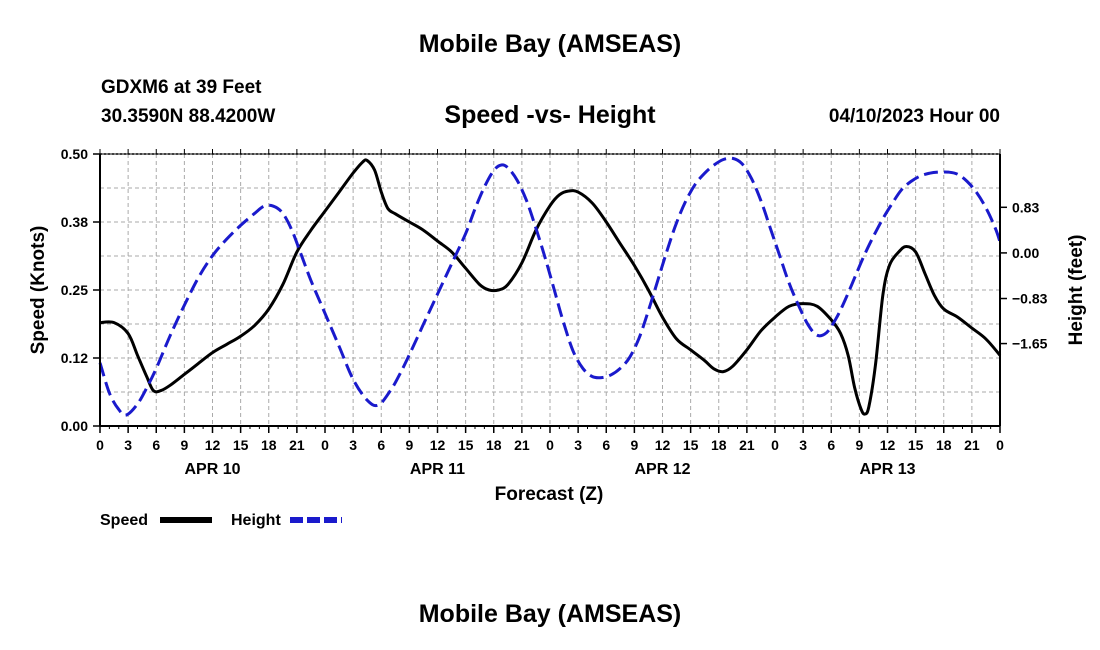  What do you see at coordinates (221, 520) in the screenshot?
I see `legend: Speed Height` at bounding box center [221, 520].